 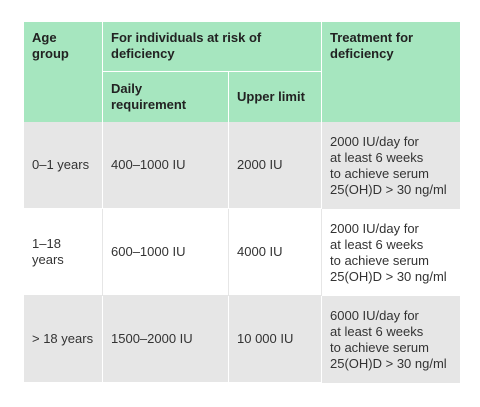 I want to click on cell-daily: 400–1000 IU, so click(x=166, y=165).